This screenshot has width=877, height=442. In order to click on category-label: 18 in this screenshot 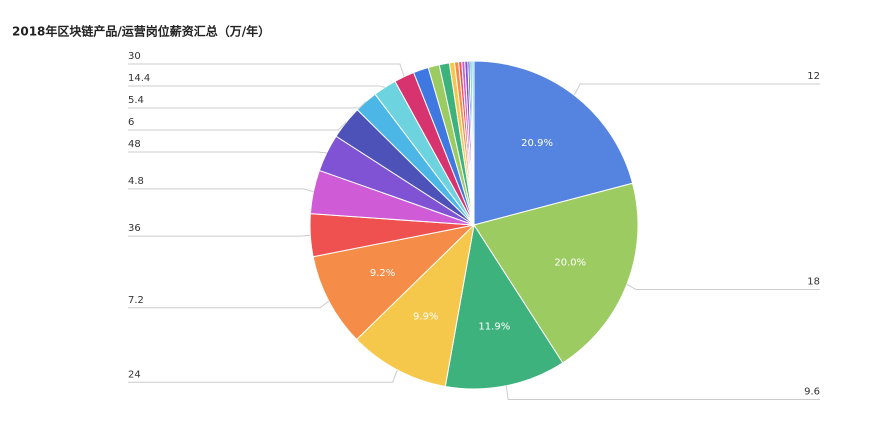, I will do `click(813, 281)`.